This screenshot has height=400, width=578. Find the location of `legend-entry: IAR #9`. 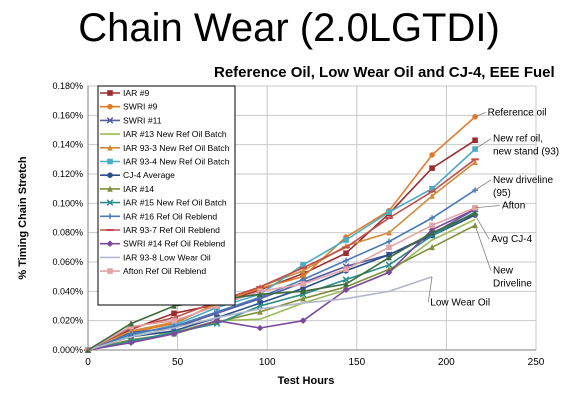

legend-entry: IAR #9 is located at coordinates (124, 93).